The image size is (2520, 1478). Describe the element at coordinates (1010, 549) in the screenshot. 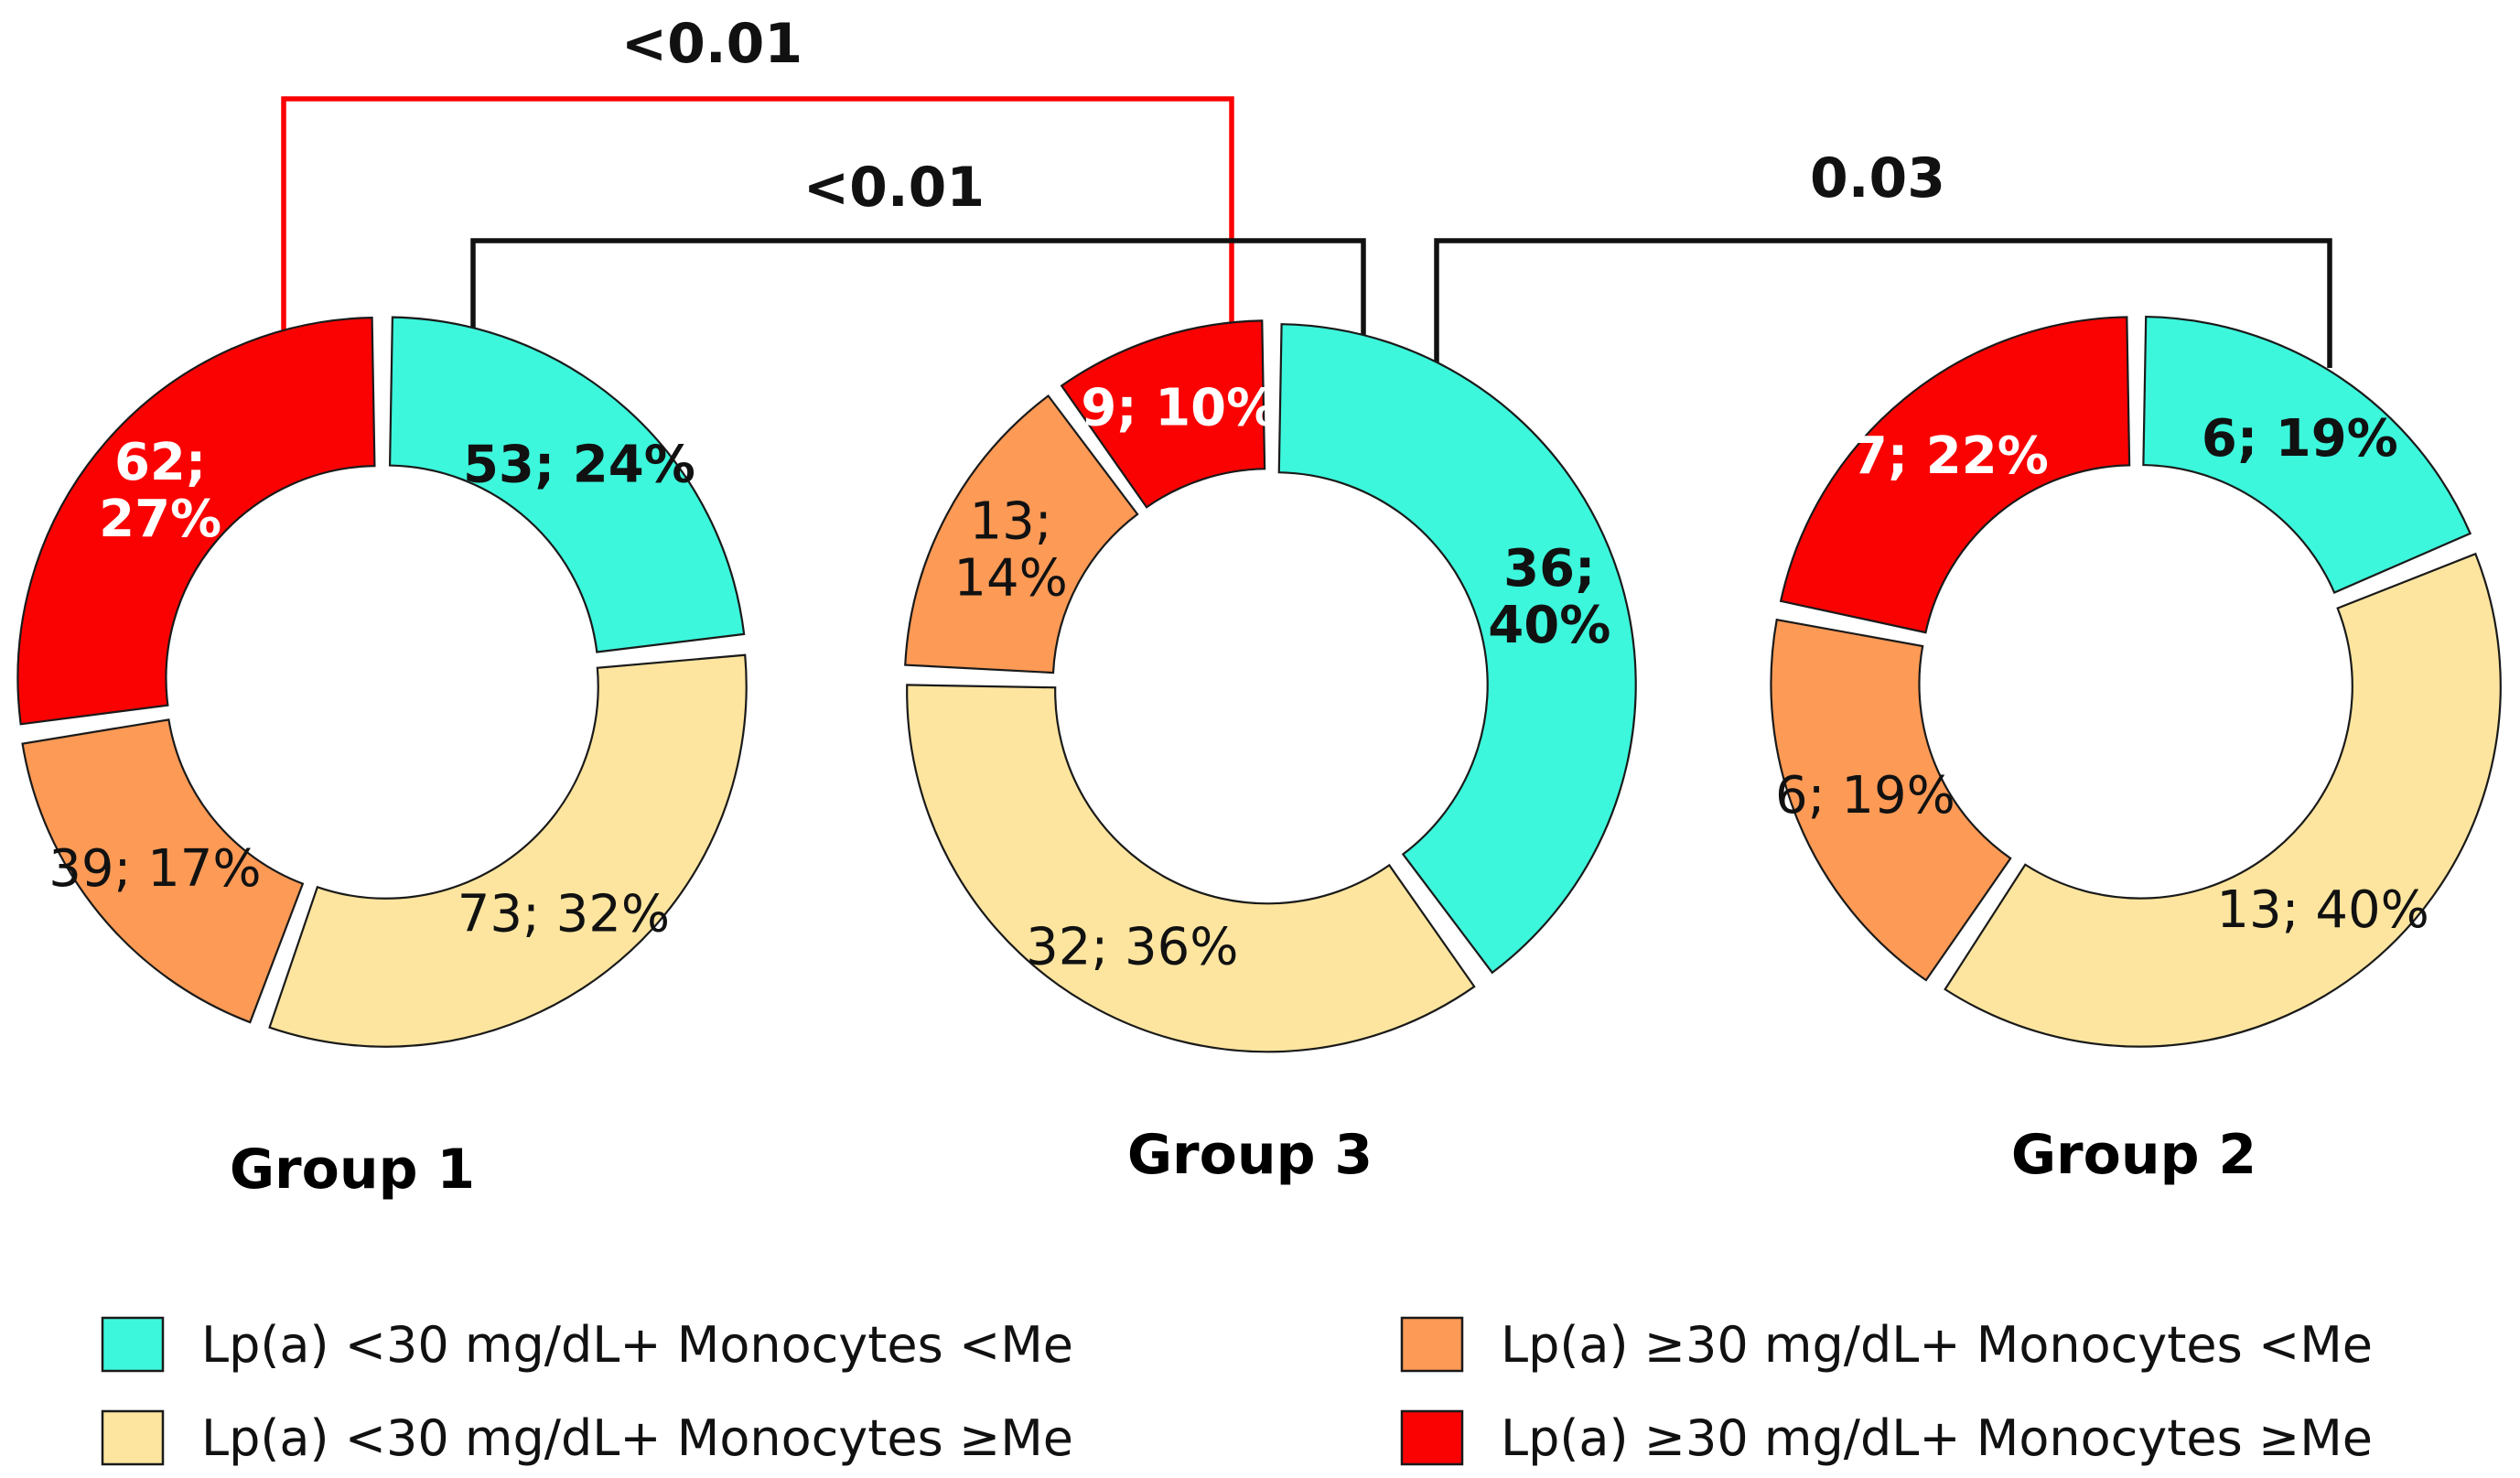

I see `group-3-slice-label: 13; 14%` at that location.